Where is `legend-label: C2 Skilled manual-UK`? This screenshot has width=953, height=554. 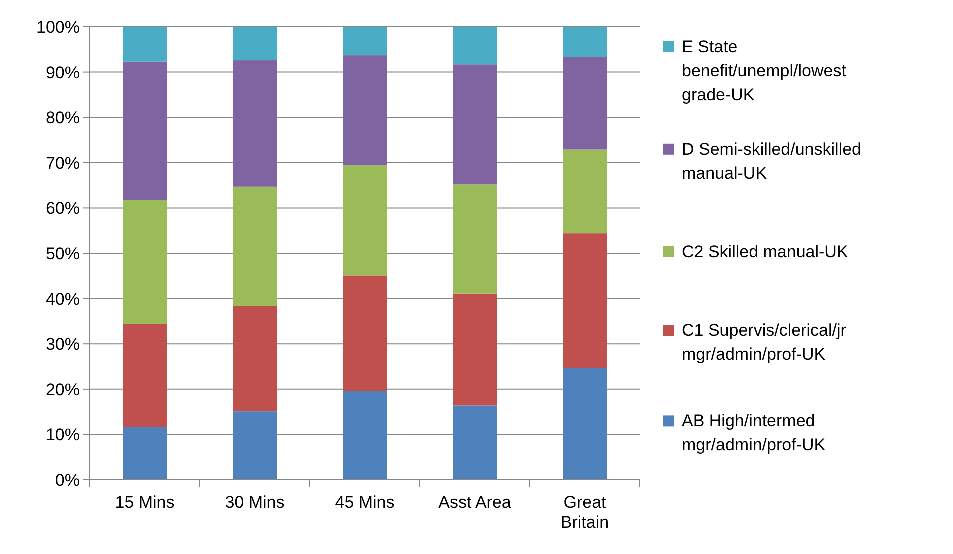 legend-label: C2 Skilled manual-UK is located at coordinates (765, 252).